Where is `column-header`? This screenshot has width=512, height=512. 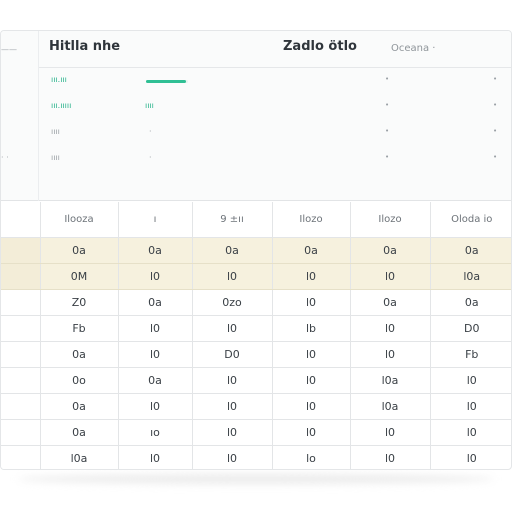 column-header is located at coordinates (21, 220).